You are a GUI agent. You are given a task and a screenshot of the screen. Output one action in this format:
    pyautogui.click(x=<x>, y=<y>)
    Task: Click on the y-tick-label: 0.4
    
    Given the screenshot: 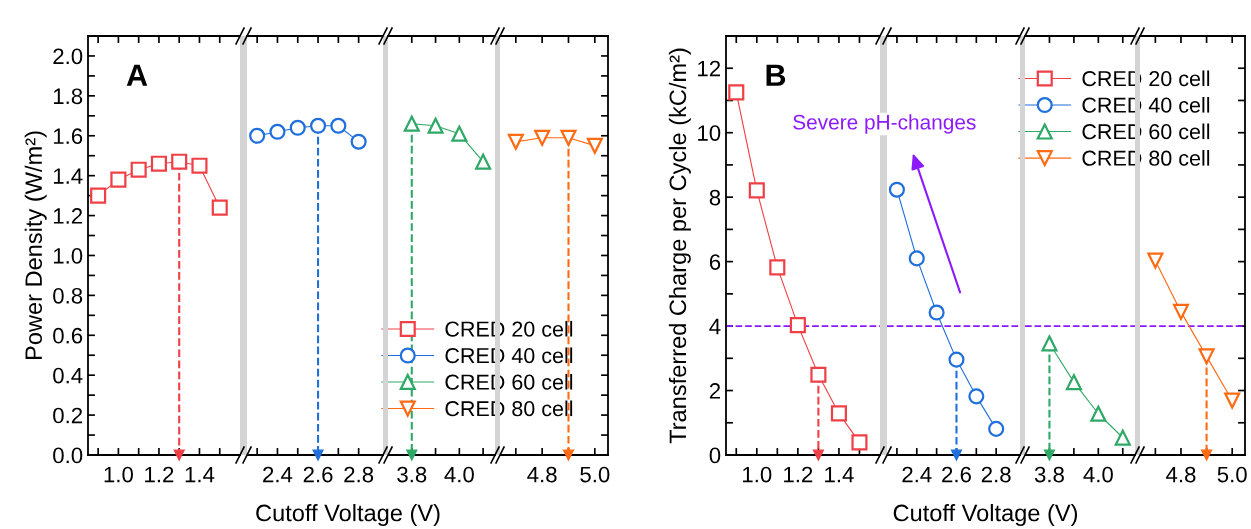 What is the action you would take?
    pyautogui.click(x=68, y=375)
    